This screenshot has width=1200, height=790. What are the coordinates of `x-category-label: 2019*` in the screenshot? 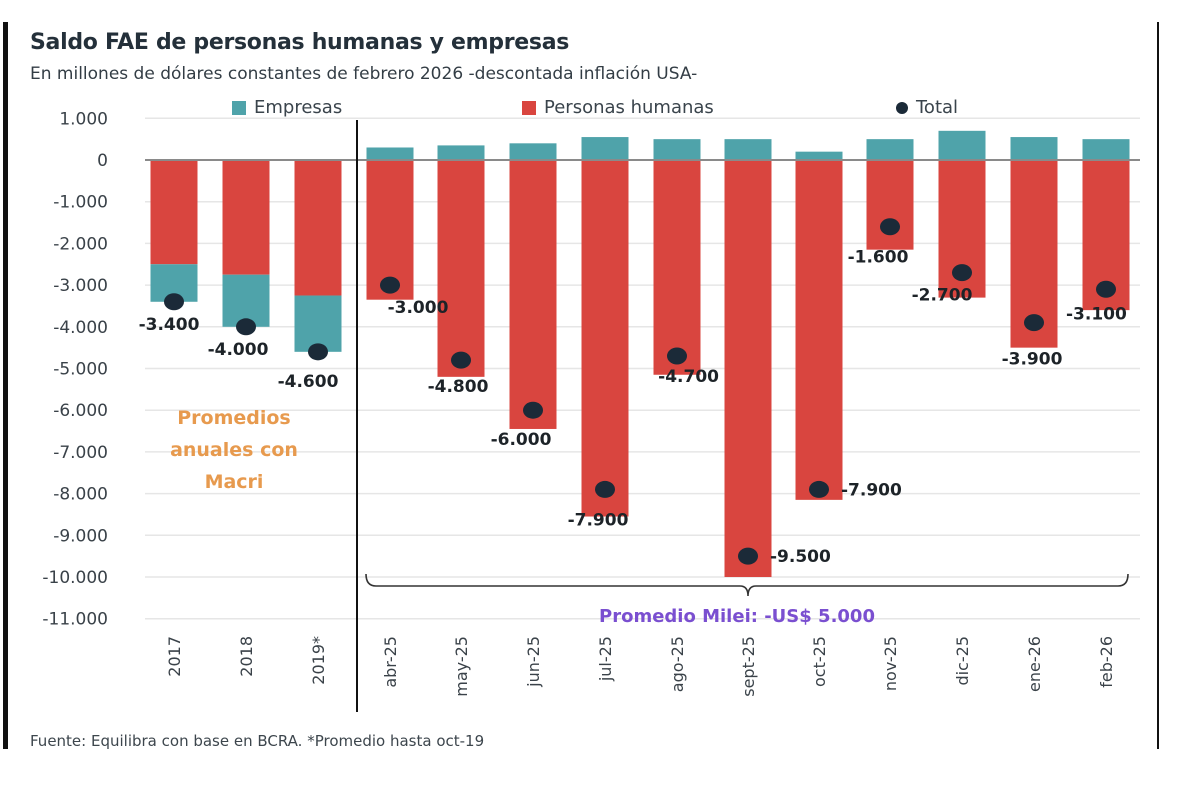 It's located at (318, 660).